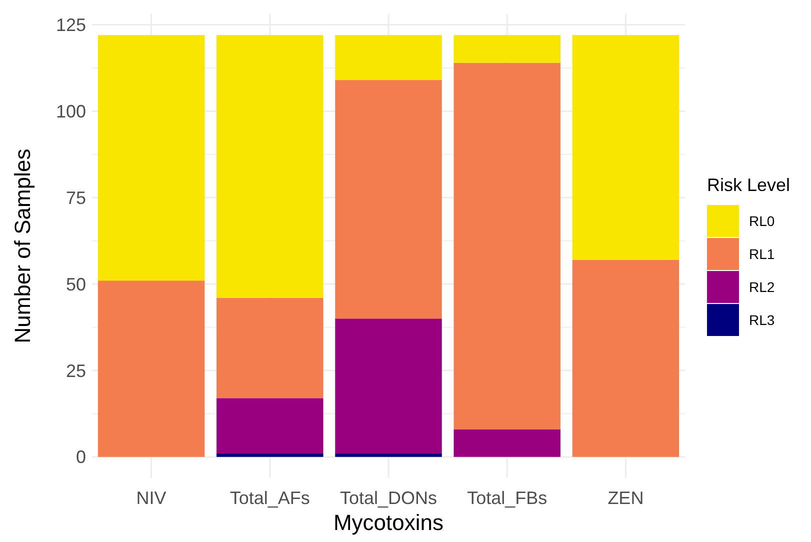 The image size is (811, 542). I want to click on x-tick-label: Total_DONs, so click(389, 498).